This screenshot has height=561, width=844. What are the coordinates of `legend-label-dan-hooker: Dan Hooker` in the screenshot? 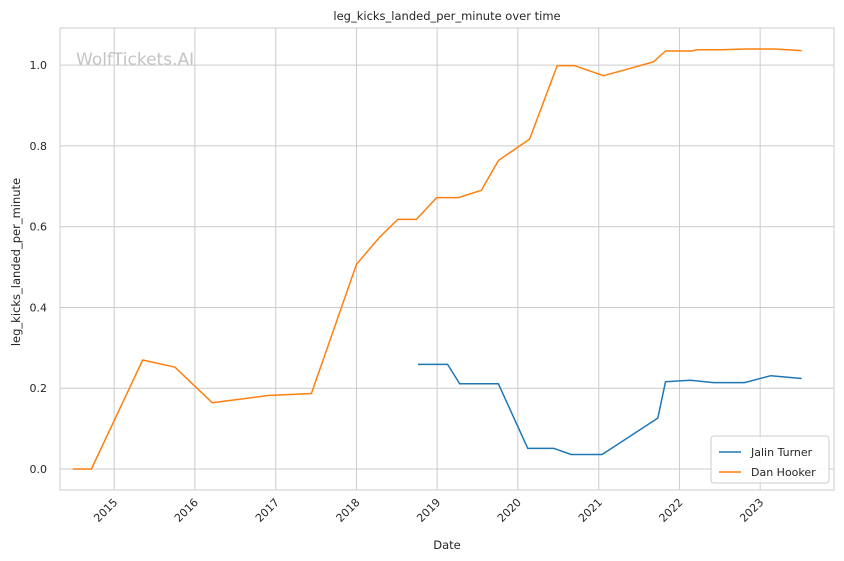 It's located at (783, 472).